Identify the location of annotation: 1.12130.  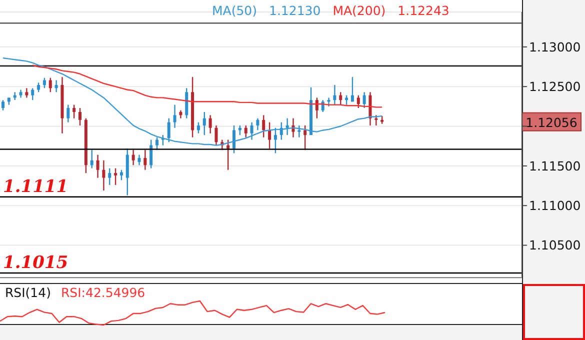
(295, 10).